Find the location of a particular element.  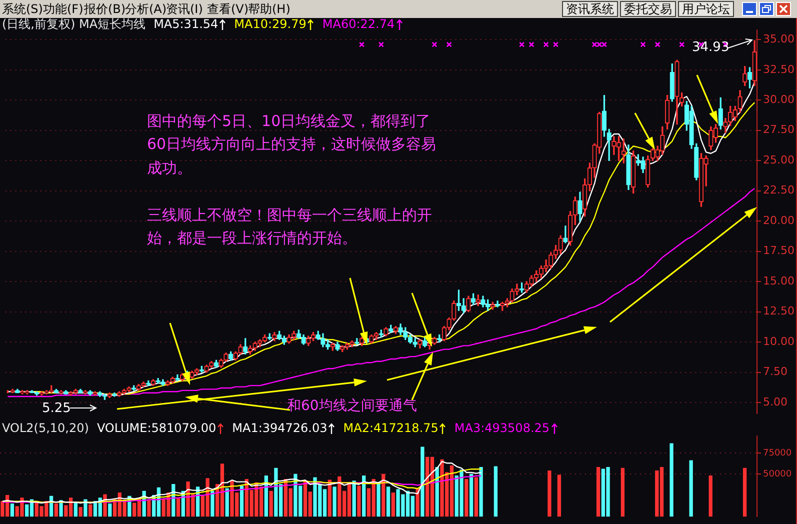

y-tick-label: 10.00 is located at coordinates (778, 341).